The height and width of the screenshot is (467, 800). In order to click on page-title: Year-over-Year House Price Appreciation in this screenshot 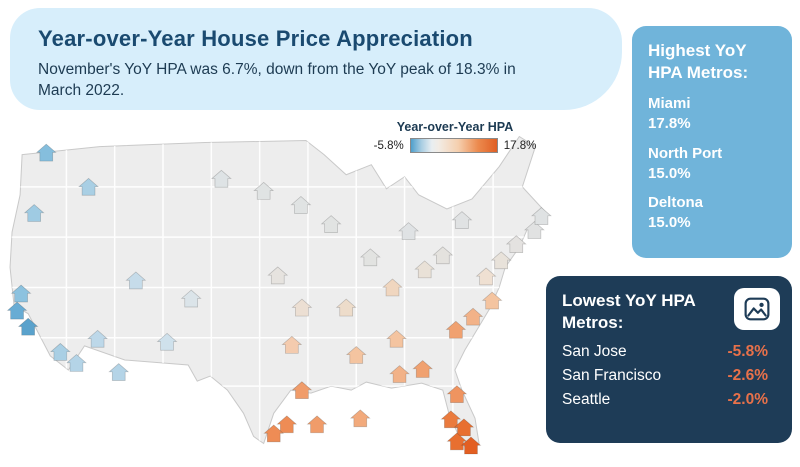, I will do `click(255, 38)`.